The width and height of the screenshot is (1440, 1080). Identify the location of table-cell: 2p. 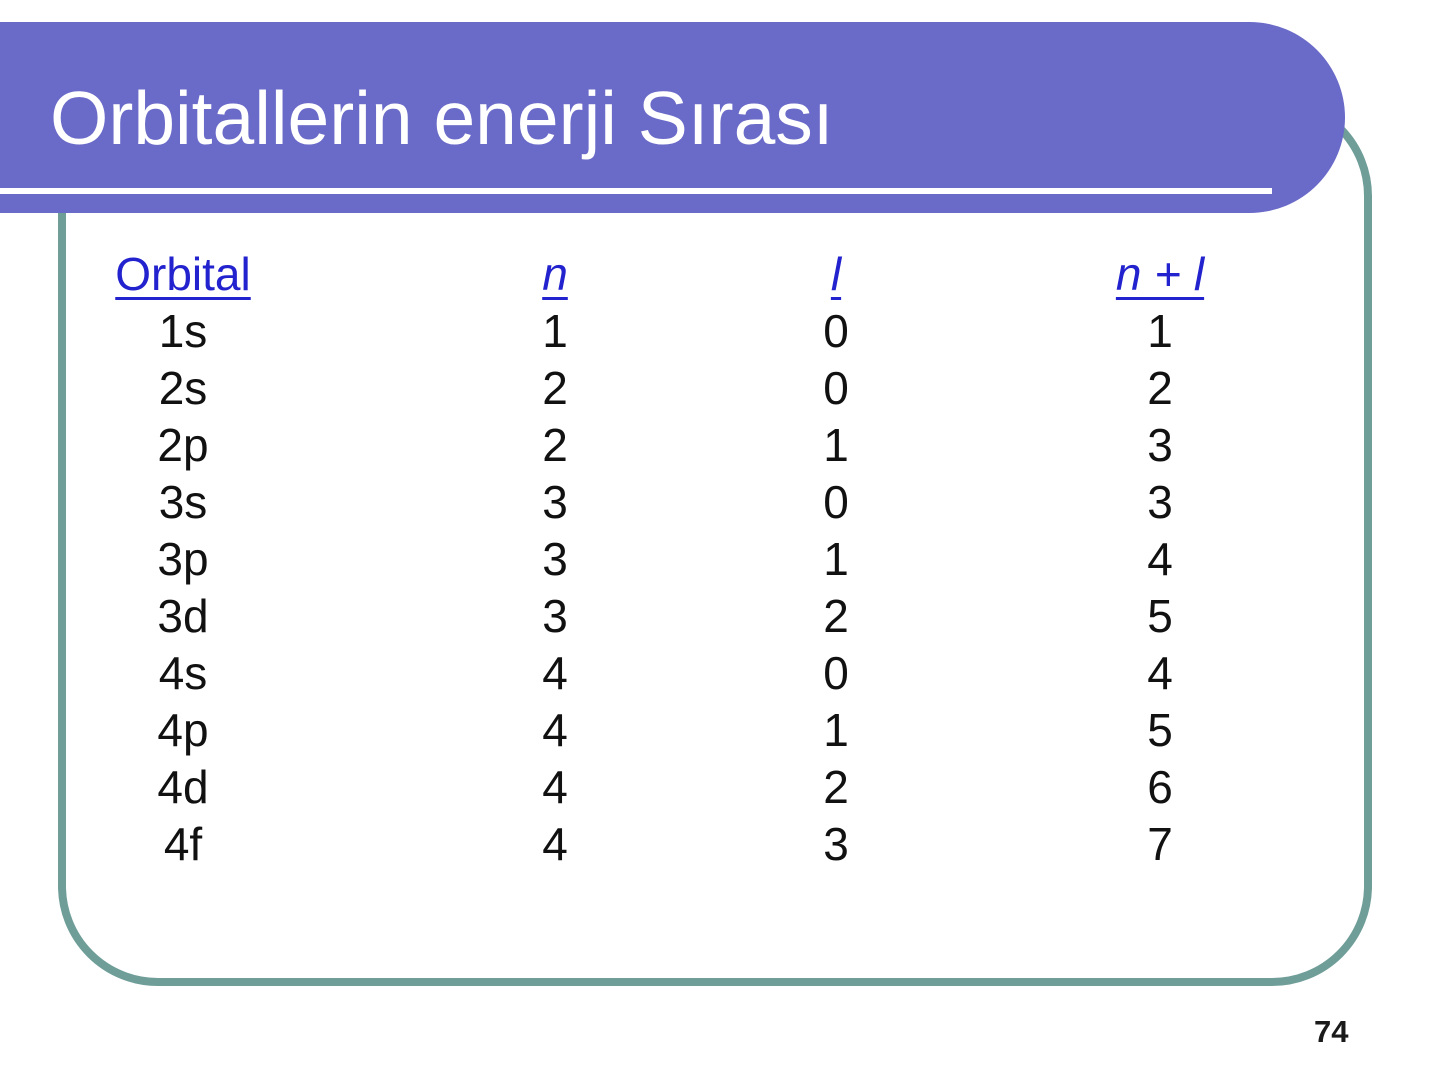
(183, 445).